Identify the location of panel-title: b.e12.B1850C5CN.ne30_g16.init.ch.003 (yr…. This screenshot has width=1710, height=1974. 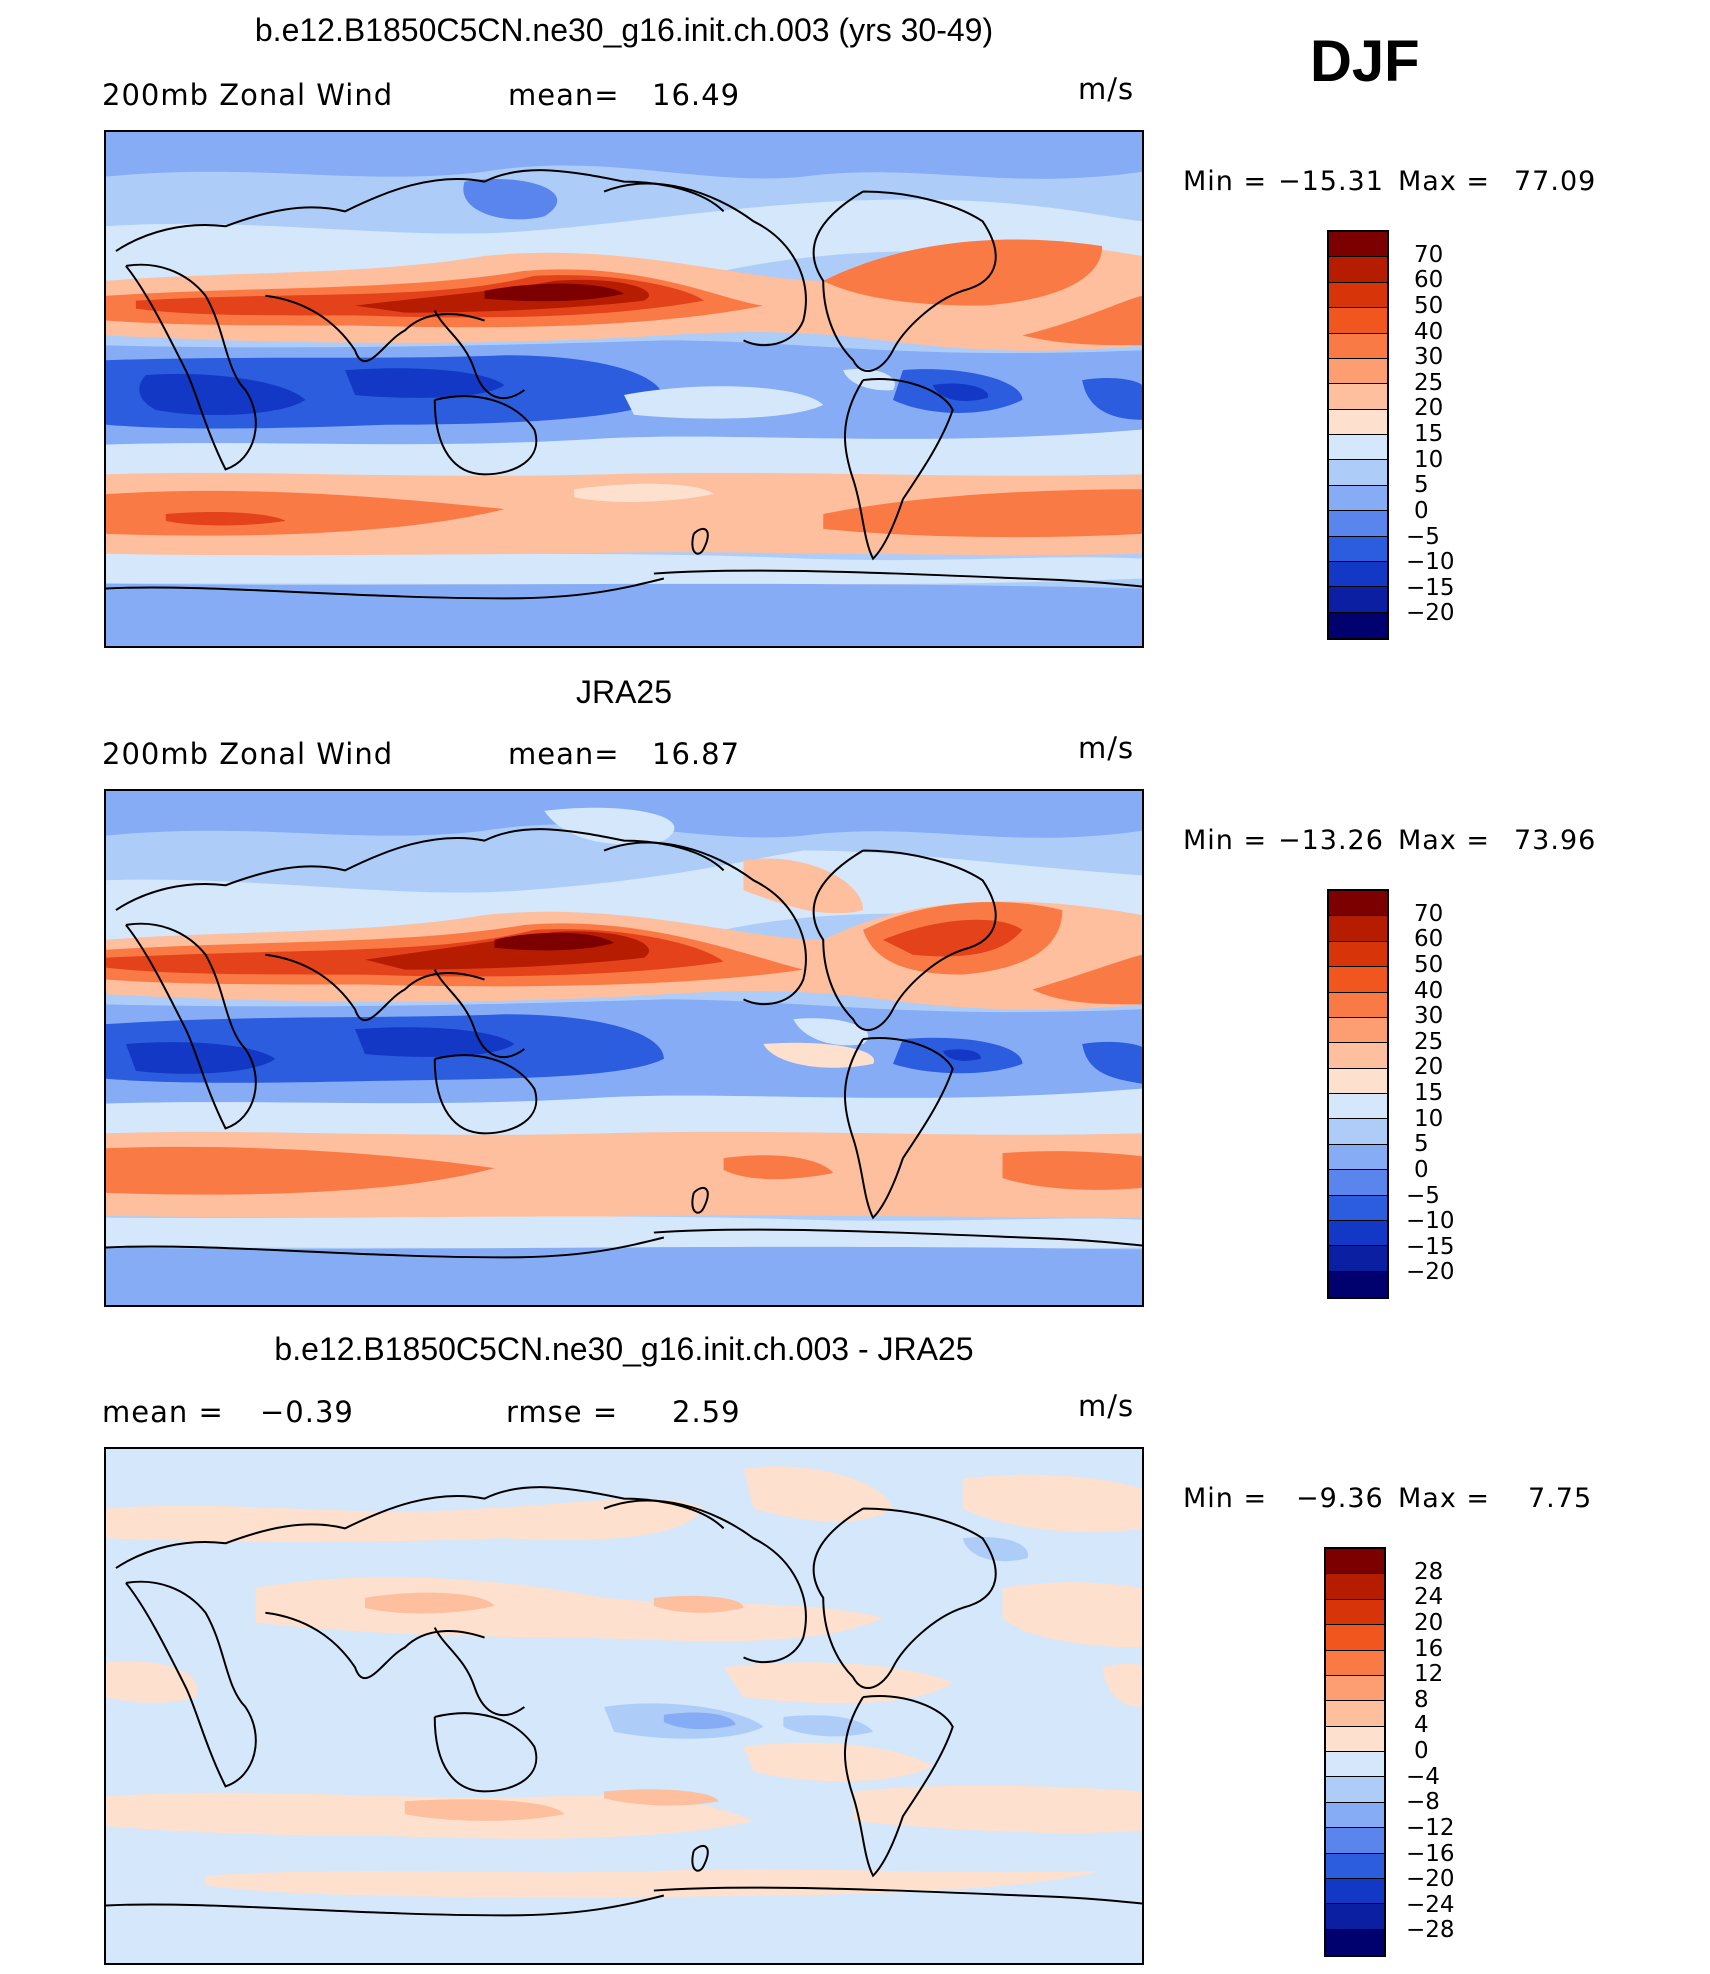
(624, 30).